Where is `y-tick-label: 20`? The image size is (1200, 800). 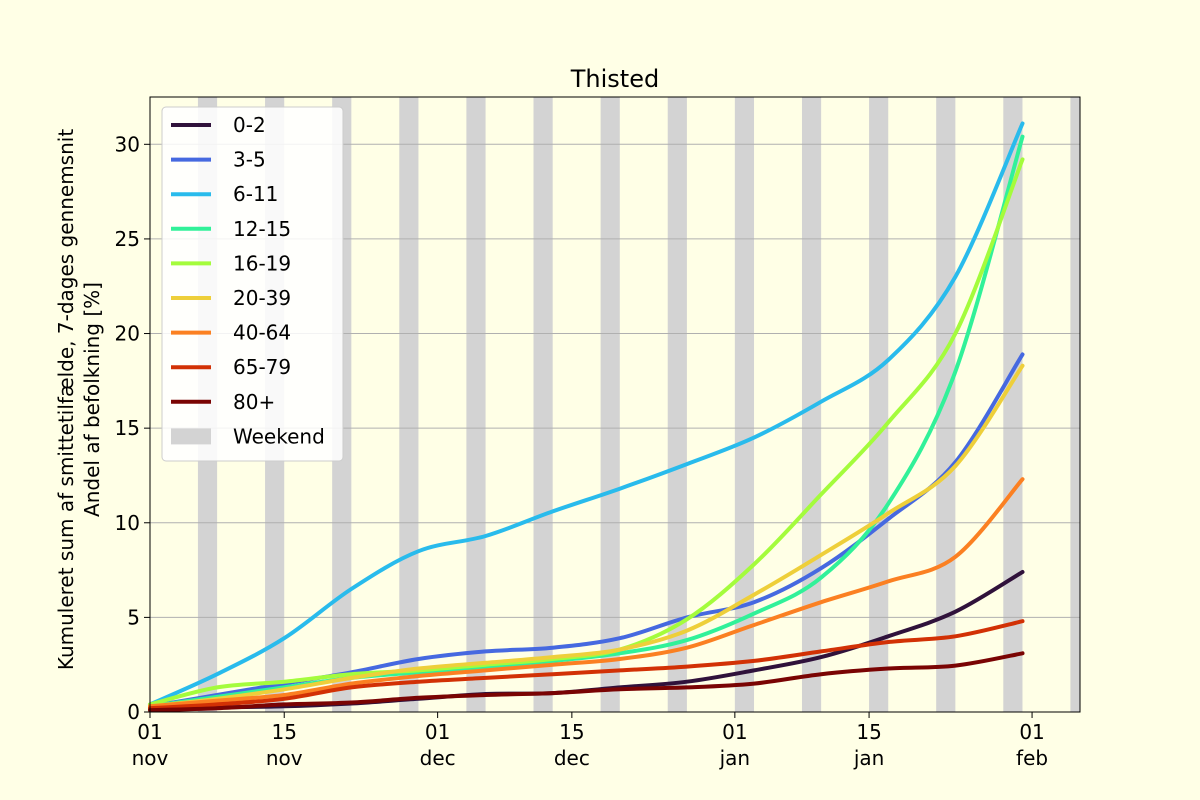 y-tick-label: 20 is located at coordinates (127, 334).